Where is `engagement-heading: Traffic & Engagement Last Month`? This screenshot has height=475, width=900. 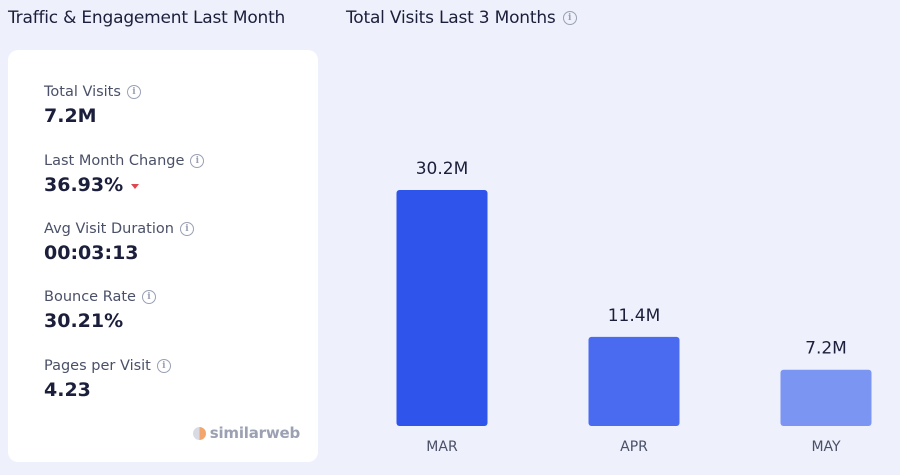 engagement-heading: Traffic & Engagement Last Month is located at coordinates (146, 18).